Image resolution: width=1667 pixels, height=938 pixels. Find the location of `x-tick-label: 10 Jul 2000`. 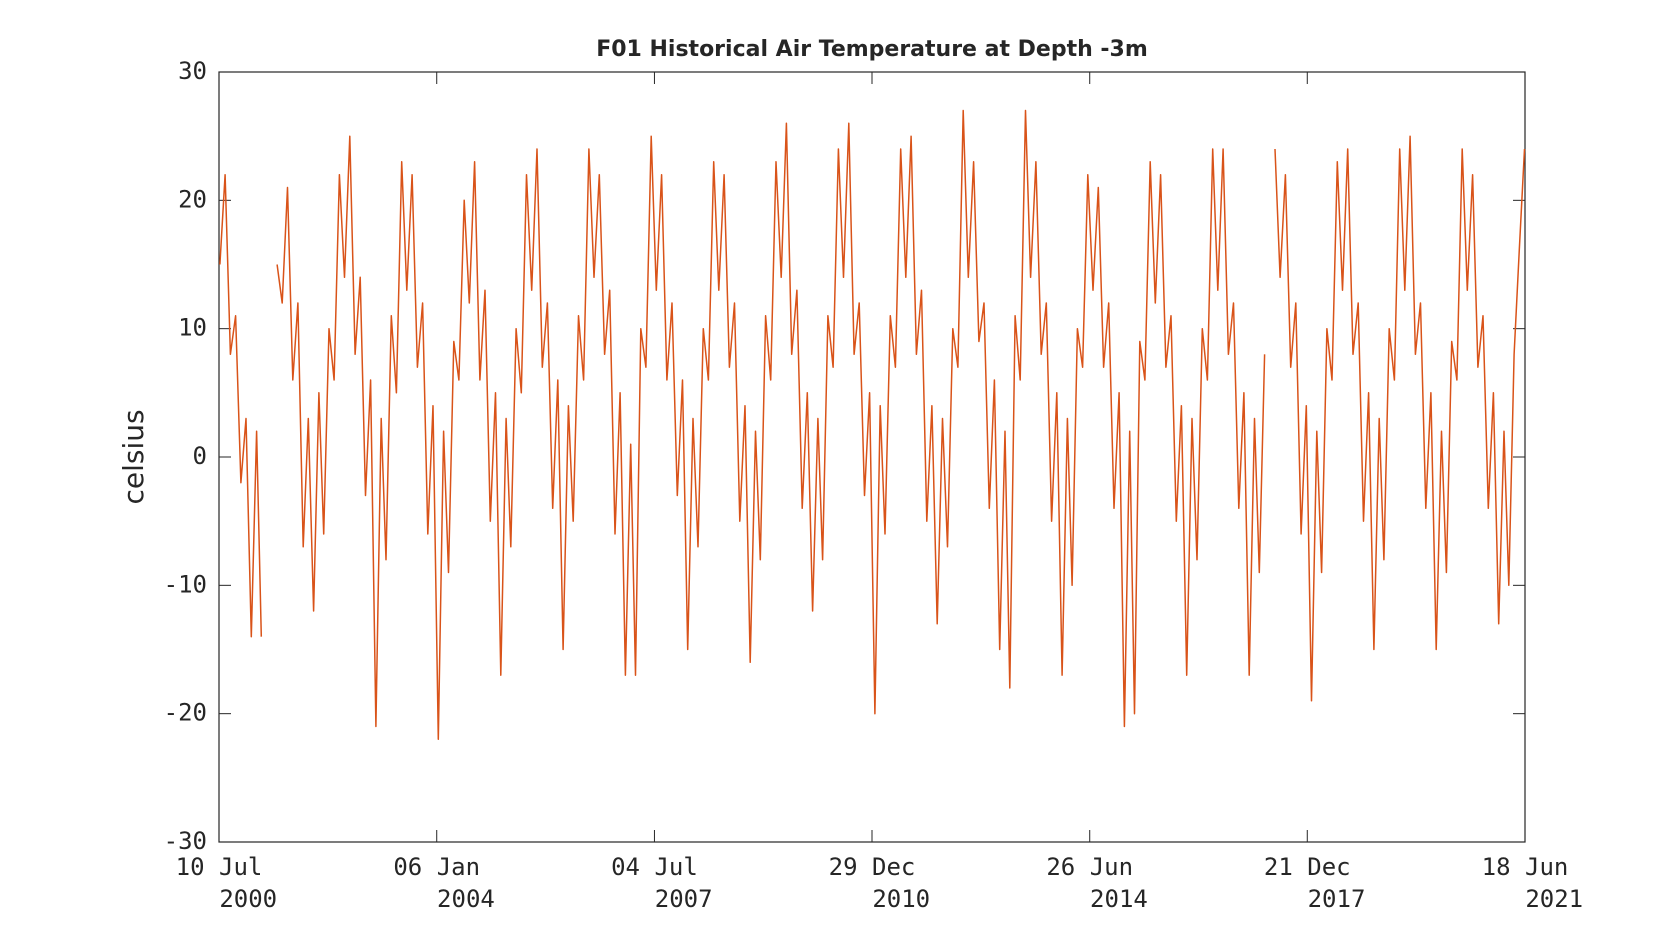

x-tick-label: 10 Jul 2000 is located at coordinates (226, 883).